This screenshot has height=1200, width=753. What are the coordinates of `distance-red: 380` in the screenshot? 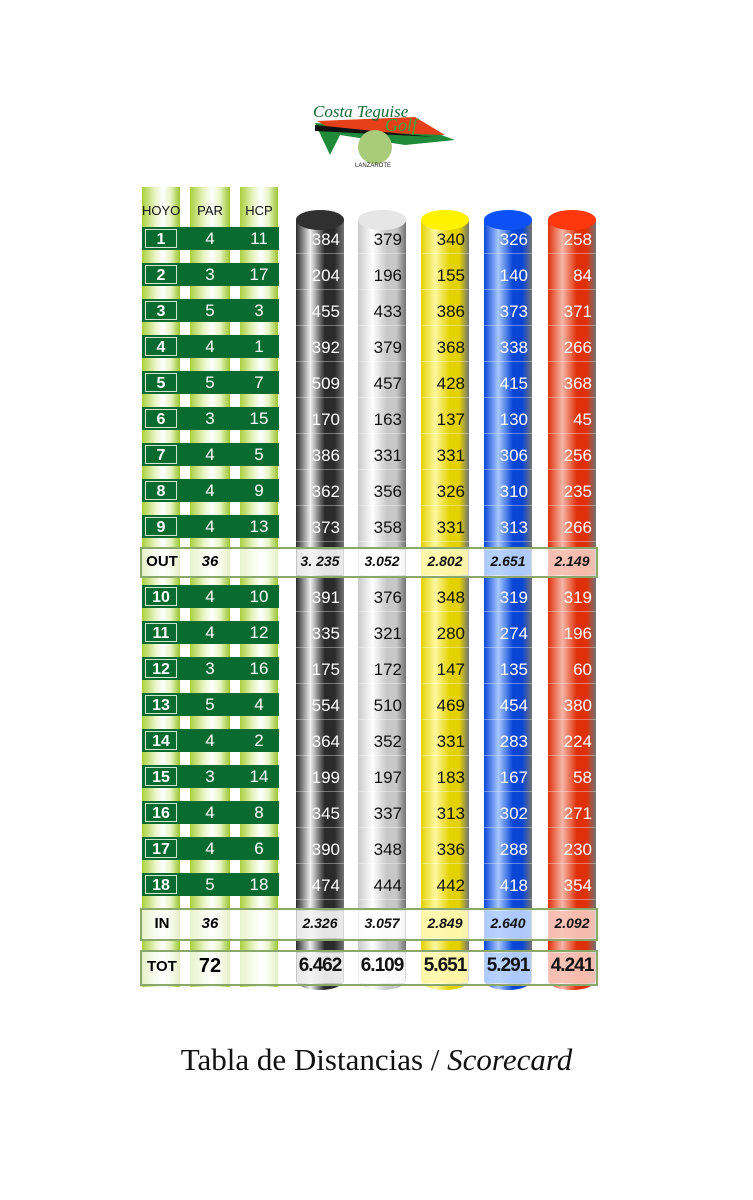 It's located at (577, 705).